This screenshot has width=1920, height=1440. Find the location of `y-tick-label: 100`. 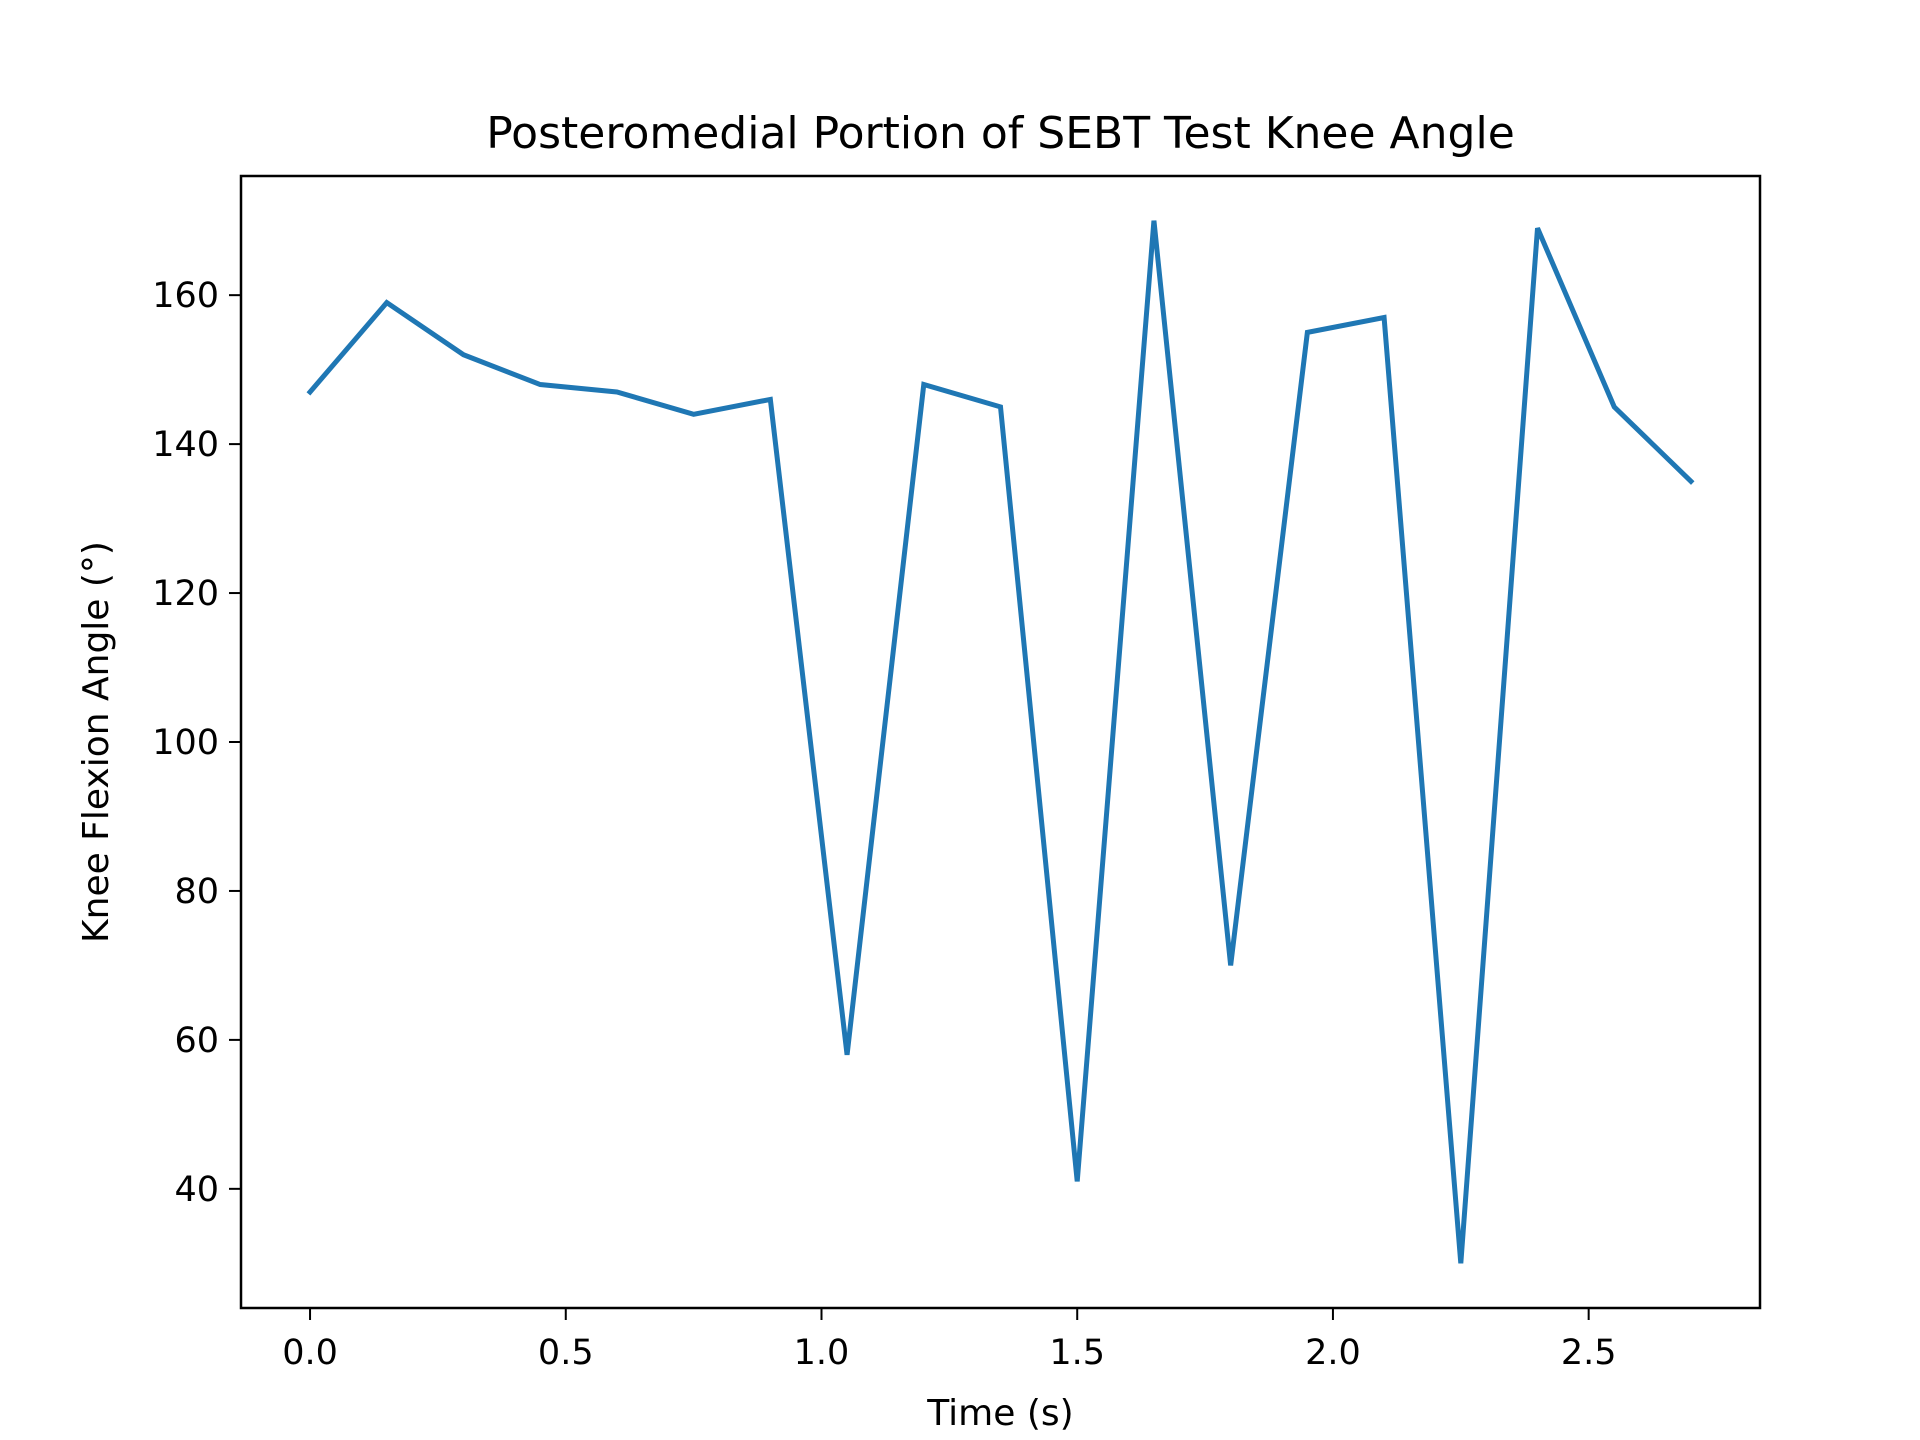

y-tick-label: 100 is located at coordinates (185, 743).